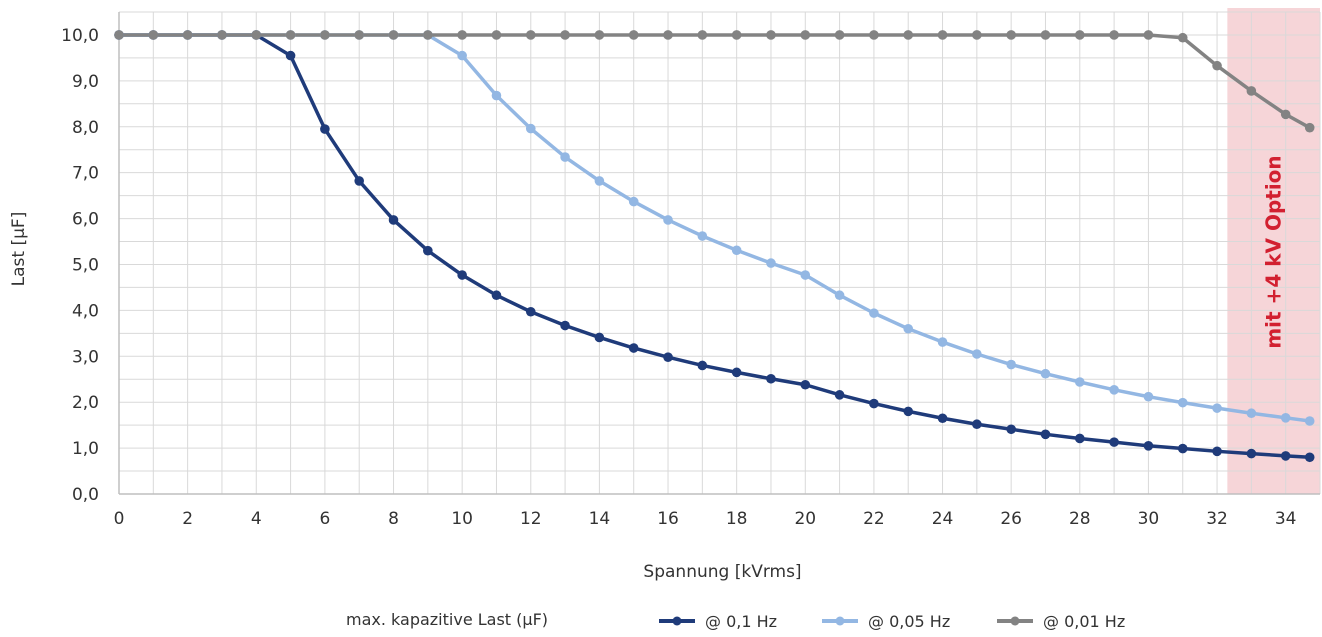 The image size is (1322, 637). I want to click on x-tick-label: 12, so click(531, 519).